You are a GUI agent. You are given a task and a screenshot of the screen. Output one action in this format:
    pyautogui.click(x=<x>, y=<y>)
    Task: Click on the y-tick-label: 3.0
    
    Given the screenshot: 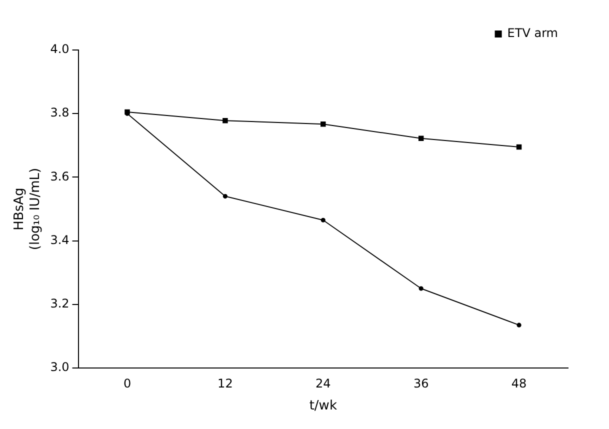 What is the action you would take?
    pyautogui.click(x=60, y=367)
    